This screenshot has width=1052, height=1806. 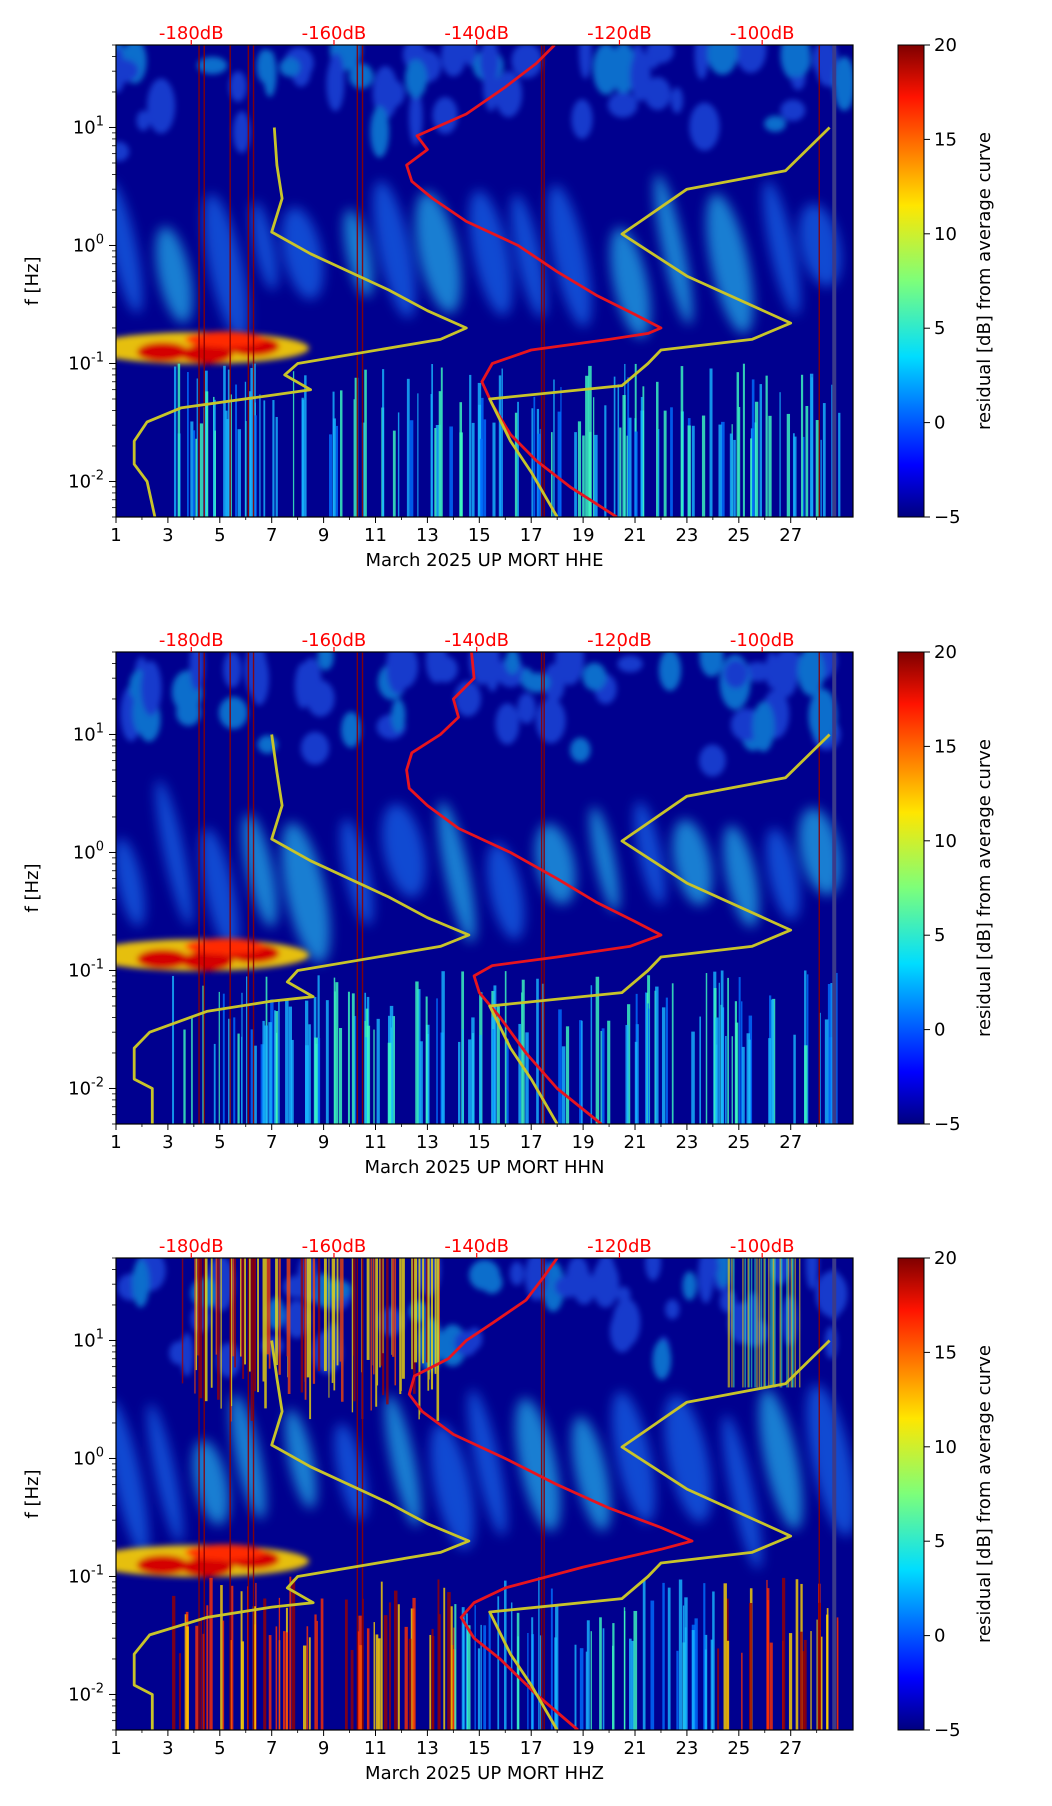 What do you see at coordinates (375, 1142) in the screenshot?
I see `x-tick-label: 11` at bounding box center [375, 1142].